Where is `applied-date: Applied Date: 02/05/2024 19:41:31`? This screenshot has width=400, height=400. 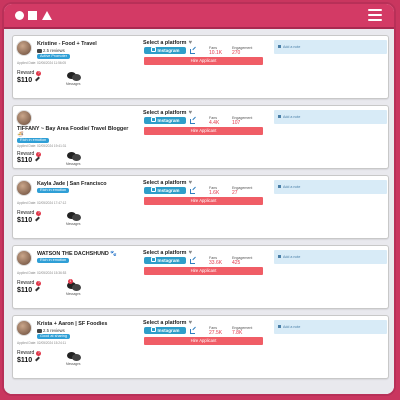 applied-date: Applied Date: 02/05/2024 19:41:31 is located at coordinates (41, 146).